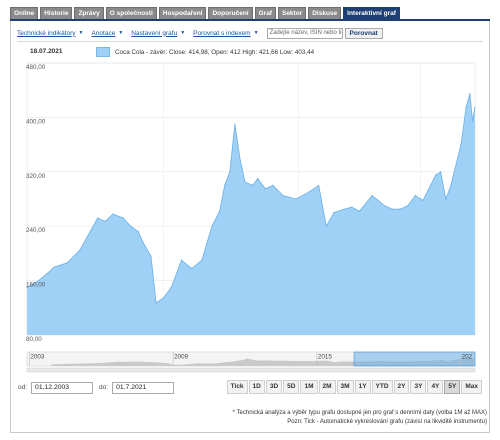 The image size is (500, 440). What do you see at coordinates (251, 370) in the screenshot?
I see `navigator-scrollbar` at bounding box center [251, 370].